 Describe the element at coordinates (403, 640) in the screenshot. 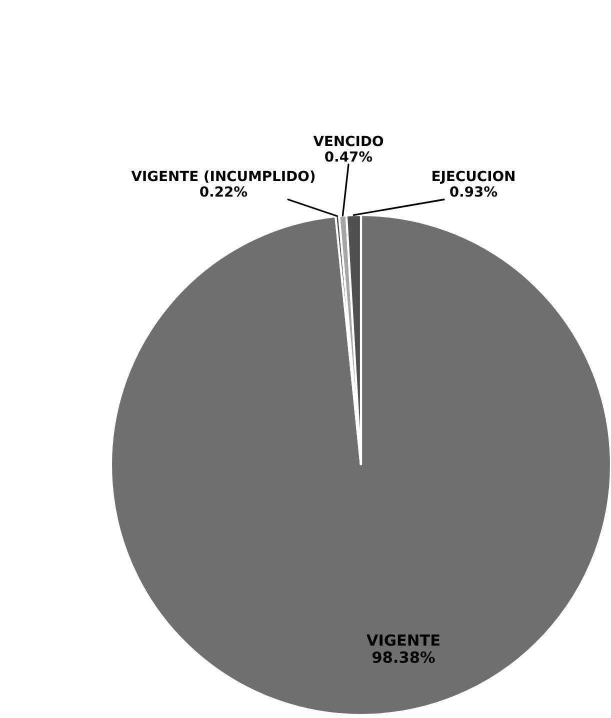

I see `slice-label: VIGENTE` at that location.